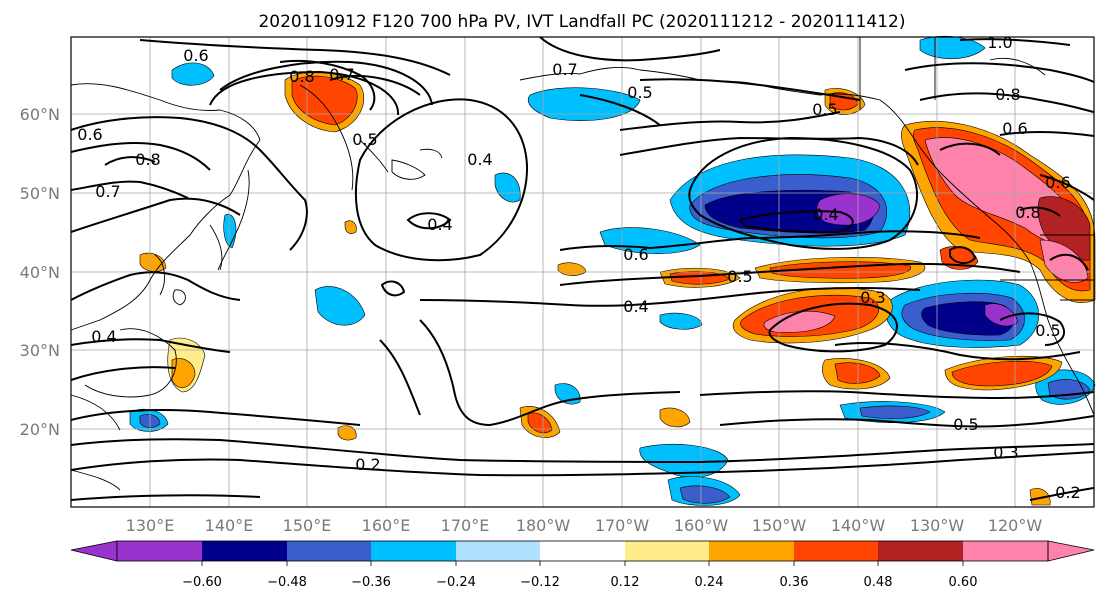 The width and height of the screenshot is (1105, 601). What do you see at coordinates (40, 193) in the screenshot?
I see `latitude-label: 50°N` at bounding box center [40, 193].